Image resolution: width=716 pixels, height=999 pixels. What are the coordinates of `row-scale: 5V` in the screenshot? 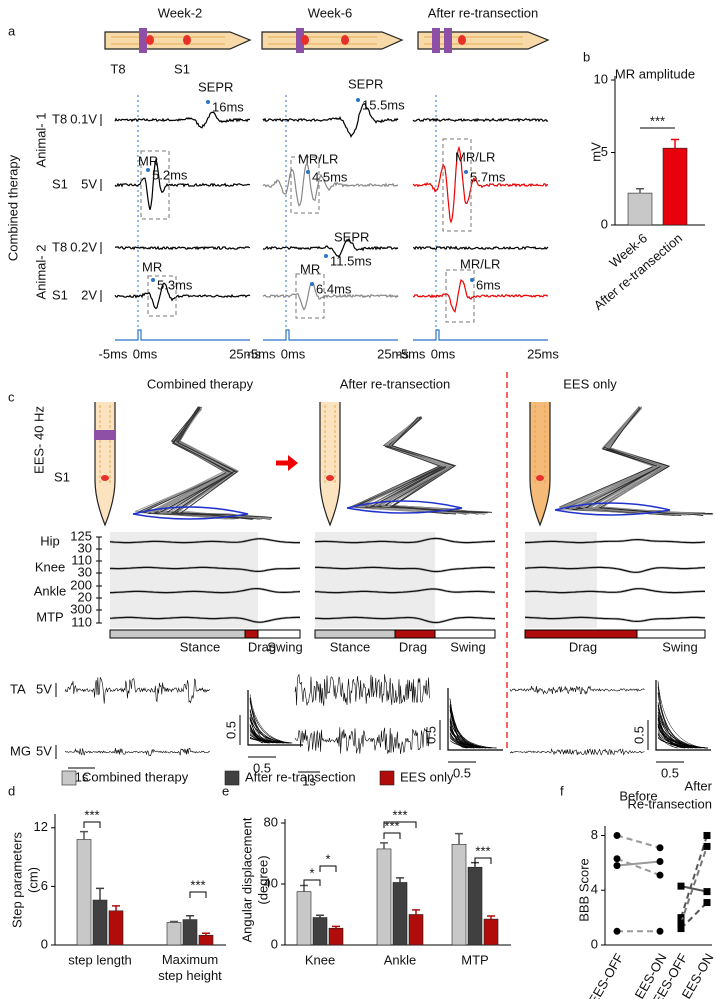 It's located at (89, 183).